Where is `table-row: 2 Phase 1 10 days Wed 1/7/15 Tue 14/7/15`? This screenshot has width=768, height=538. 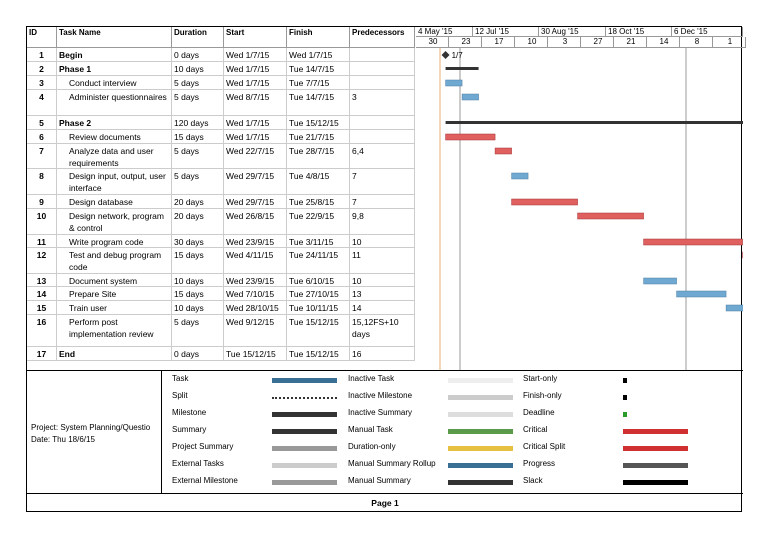 table-row: 2 Phase 1 10 days Wed 1/7/15 Tue 14/7/15 is located at coordinates (221, 69).